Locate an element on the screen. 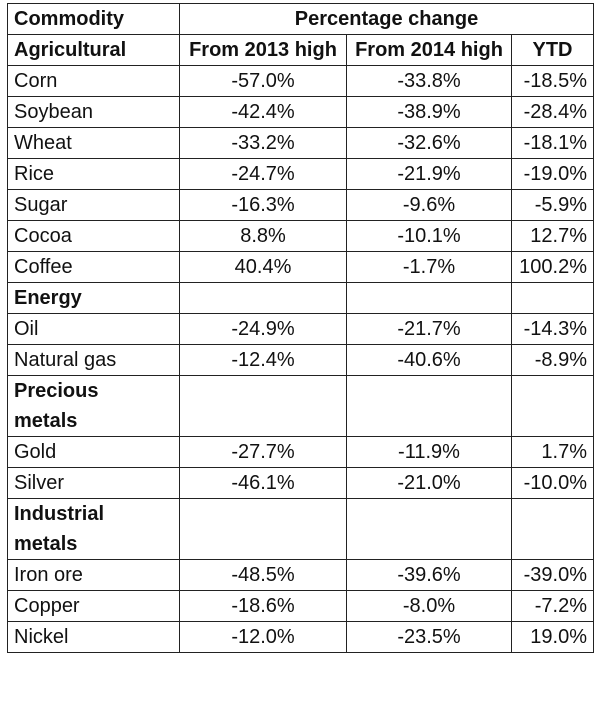 The width and height of the screenshot is (600, 726). ytd-value: 12.7% is located at coordinates (552, 236).